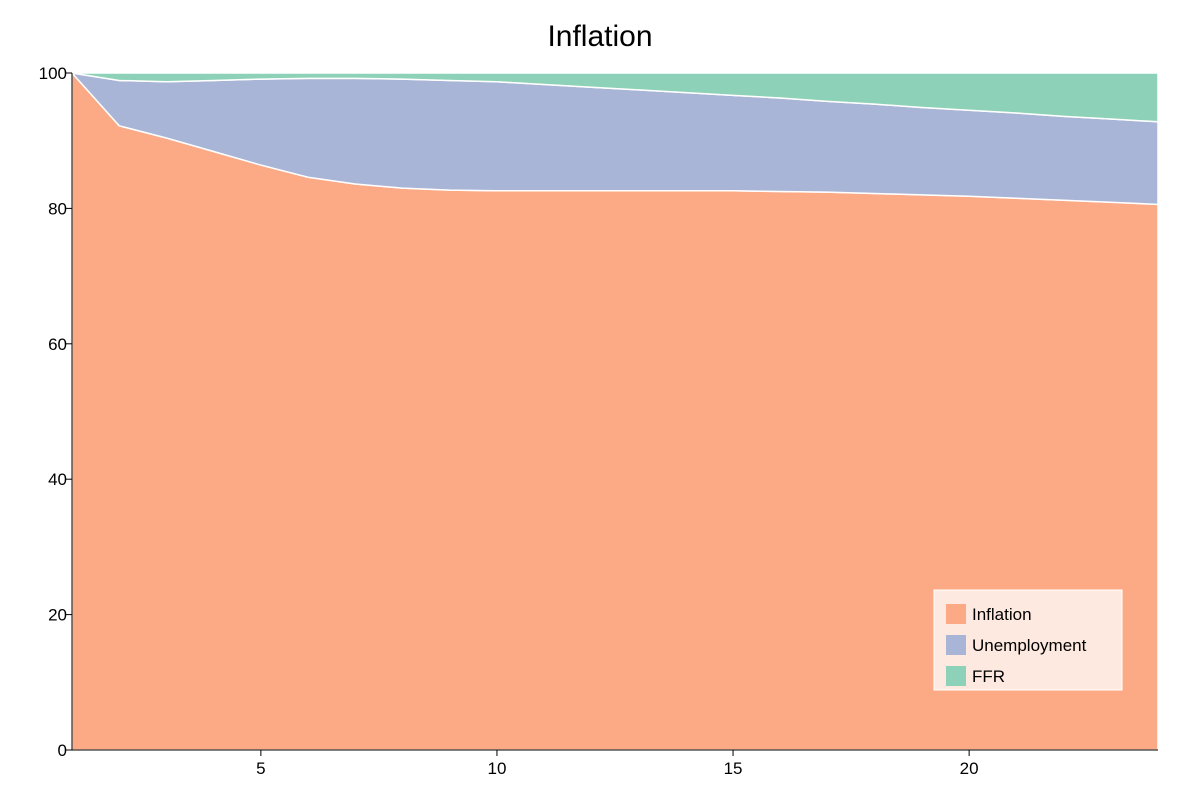 The height and width of the screenshot is (800, 1200). What do you see at coordinates (57, 344) in the screenshot?
I see `y-tick-label: 60` at bounding box center [57, 344].